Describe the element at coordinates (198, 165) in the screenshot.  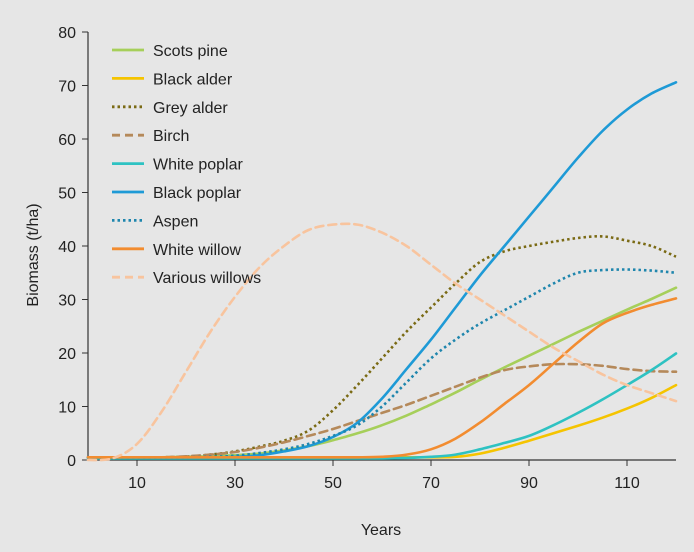
I see `legend-label-white-poplar: White poplar` at that location.